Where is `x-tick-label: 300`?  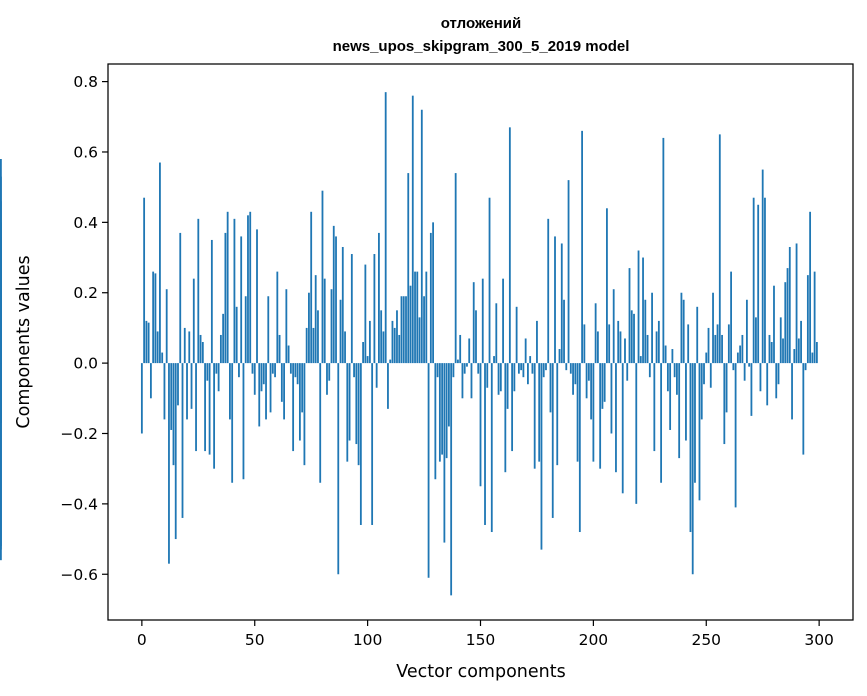 x-tick-label: 300 is located at coordinates (819, 640).